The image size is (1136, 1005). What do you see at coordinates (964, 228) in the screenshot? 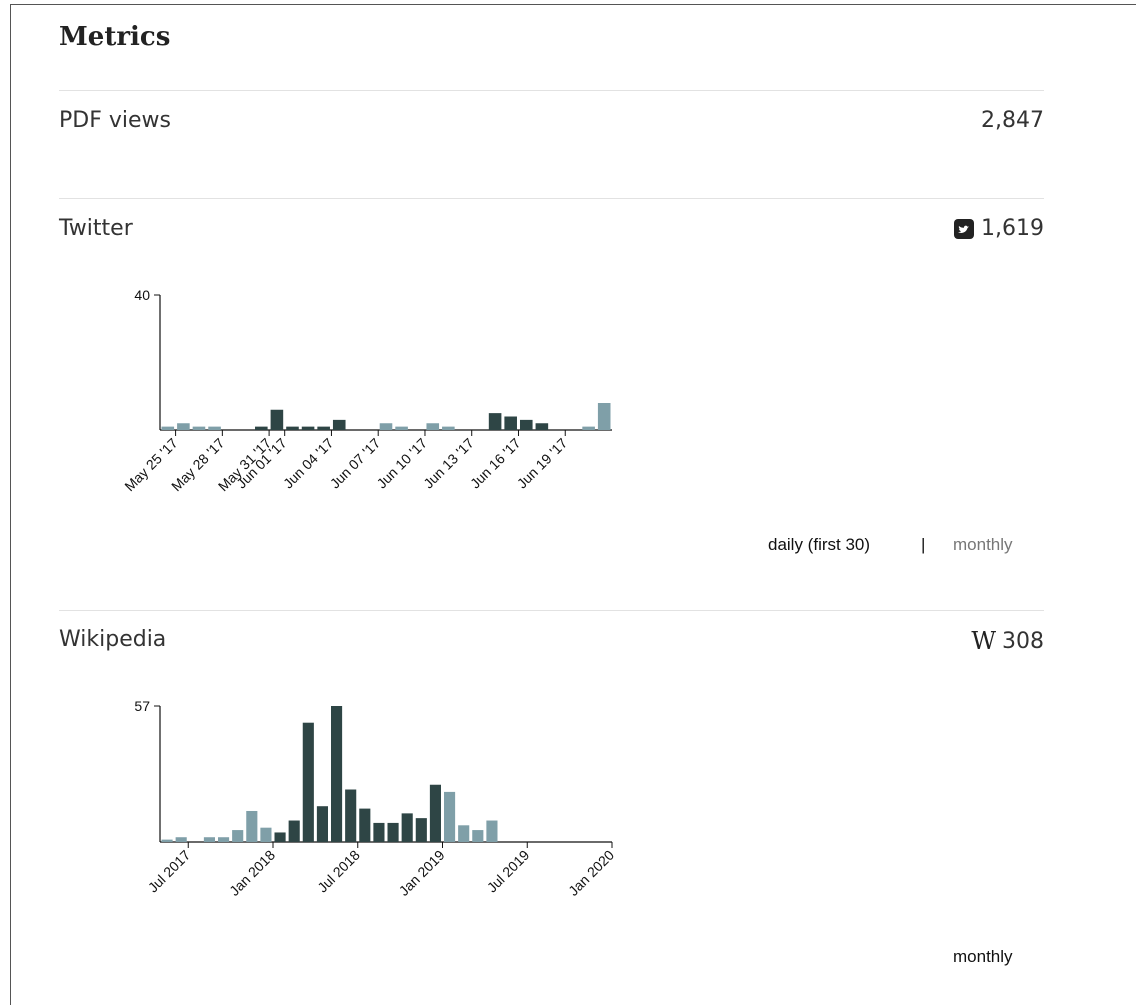
I see `twitter-icon` at bounding box center [964, 228].